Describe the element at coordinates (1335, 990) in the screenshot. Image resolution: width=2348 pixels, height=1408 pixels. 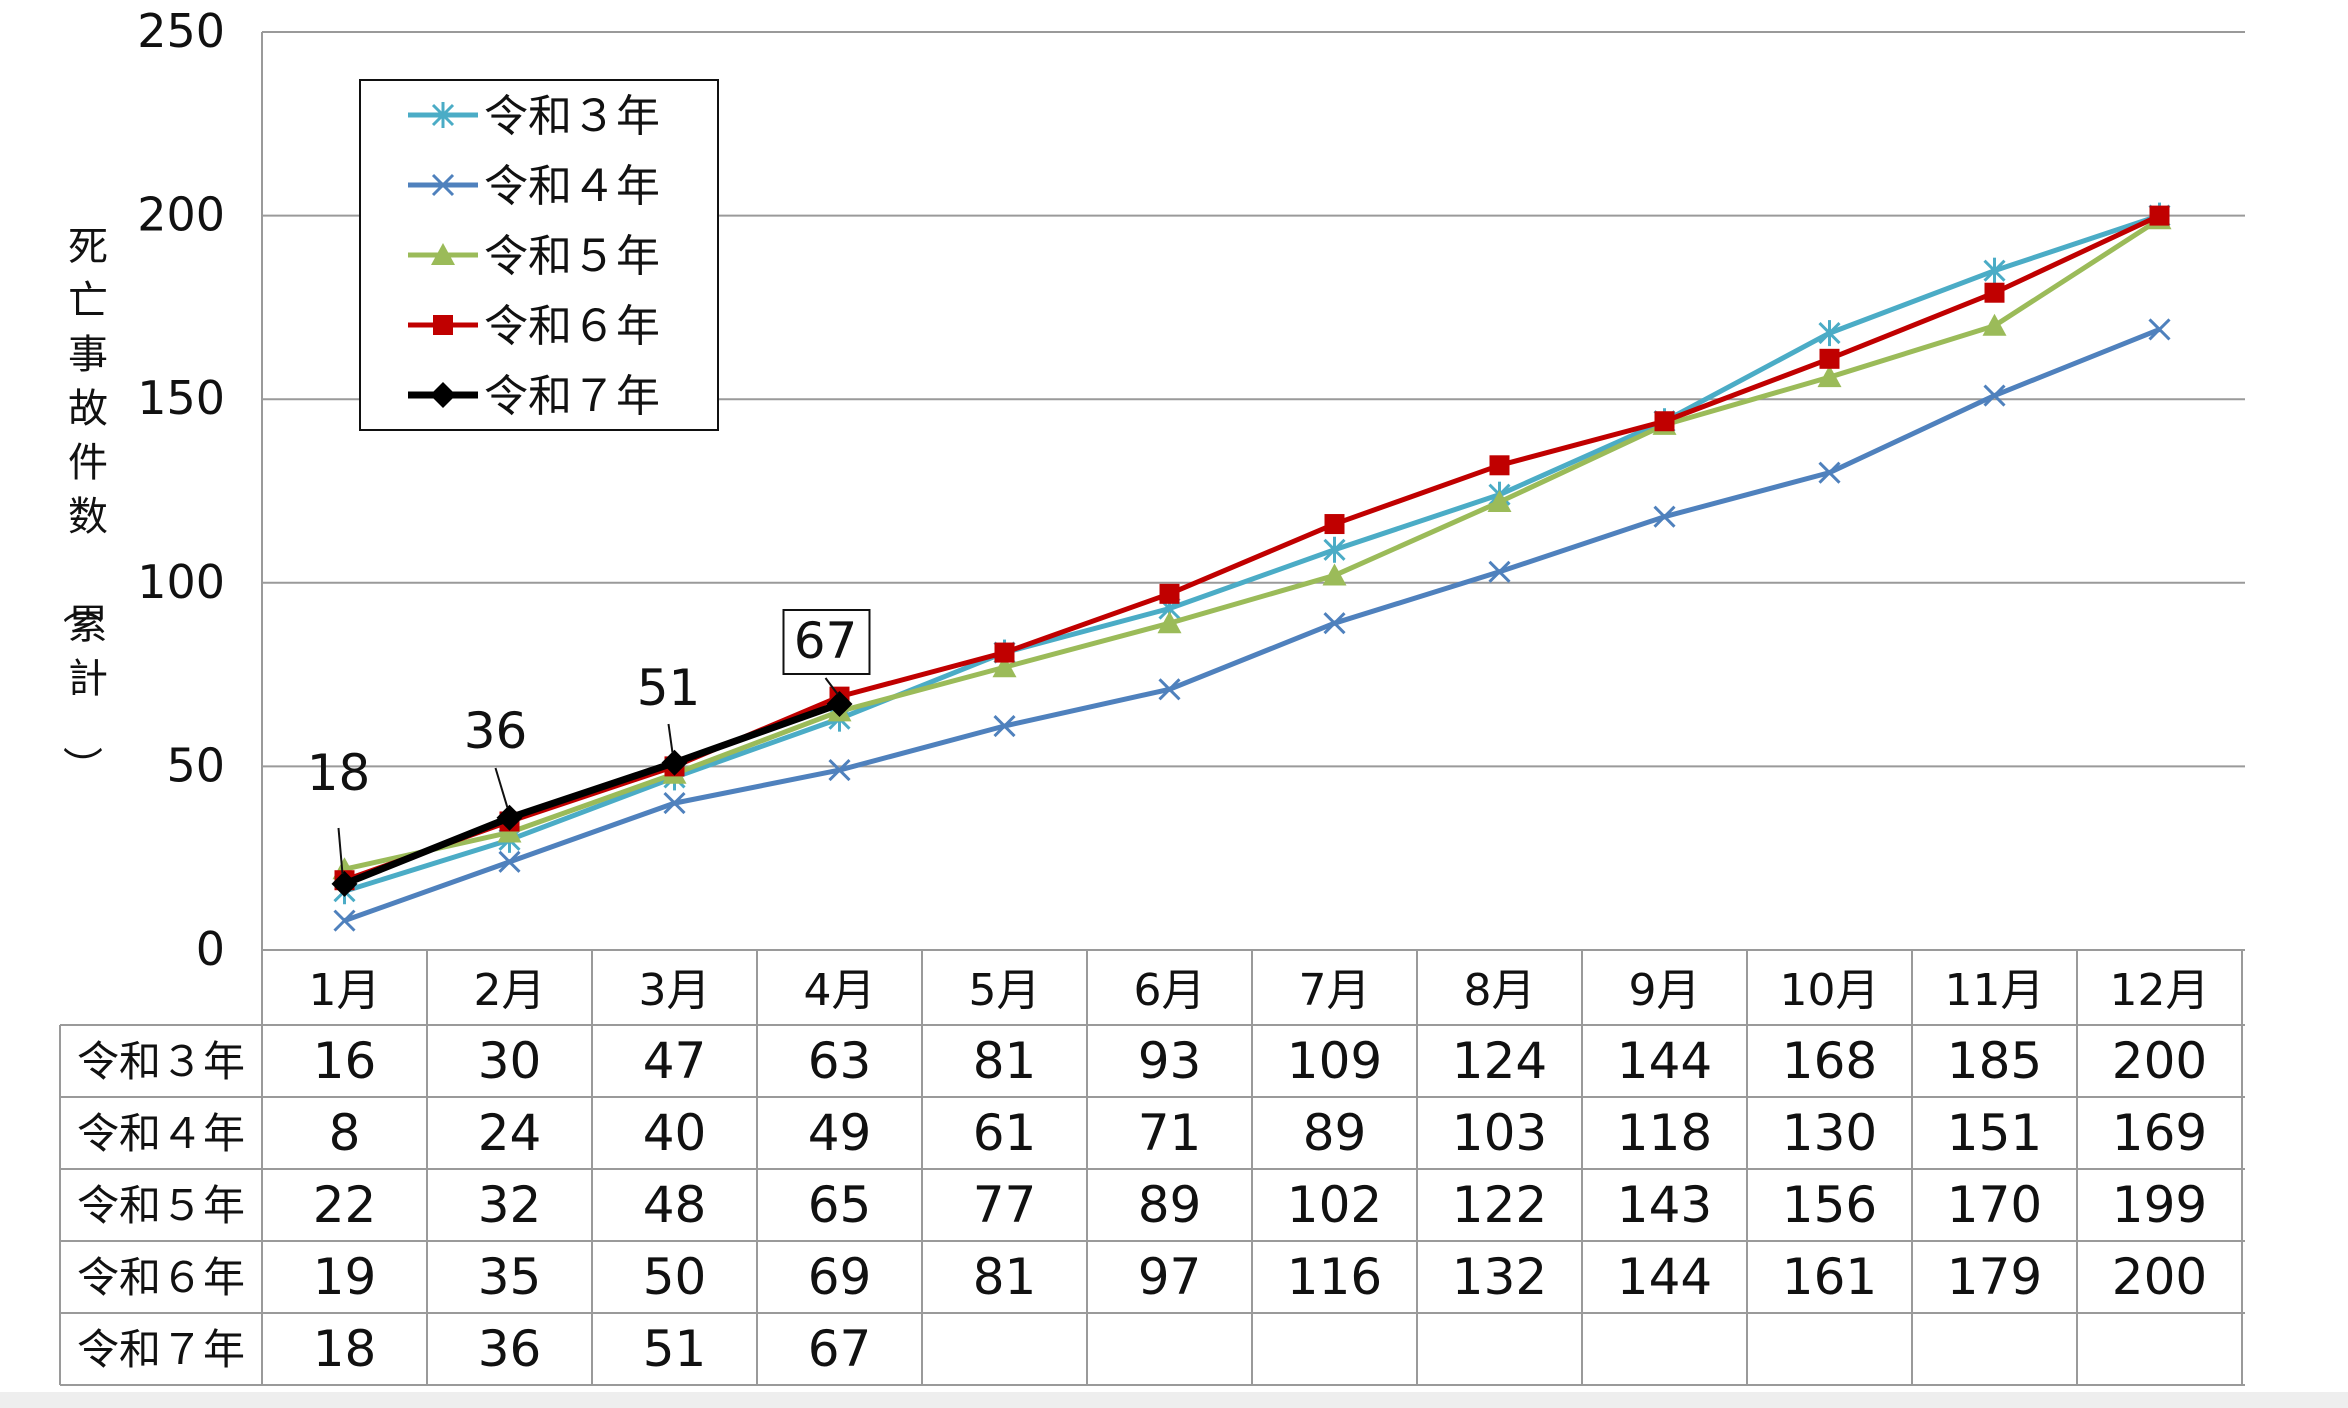
I see `x-tick-label: 7月` at that location.